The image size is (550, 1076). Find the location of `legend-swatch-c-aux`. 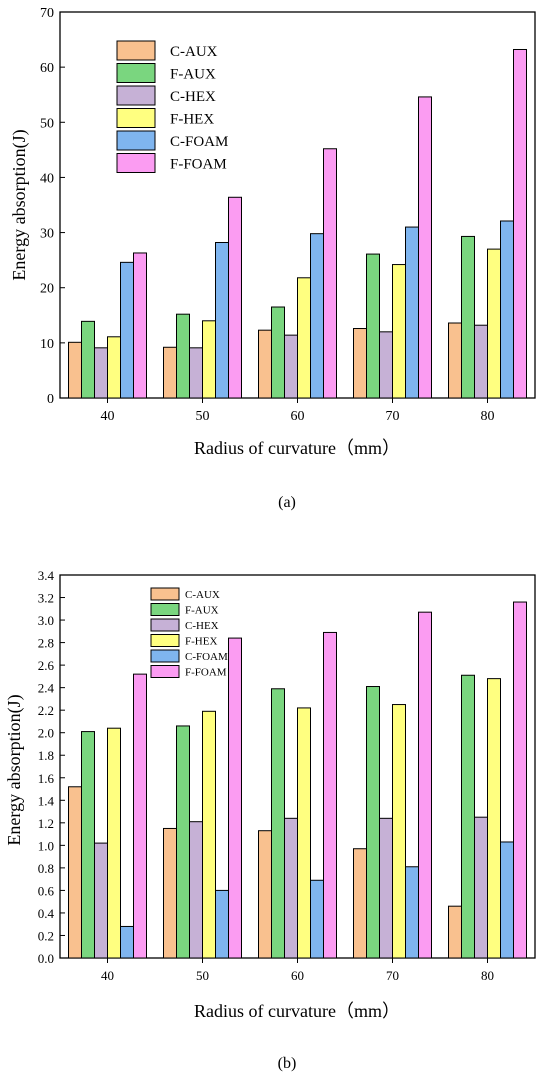

legend-swatch-c-aux is located at coordinates (136, 50).